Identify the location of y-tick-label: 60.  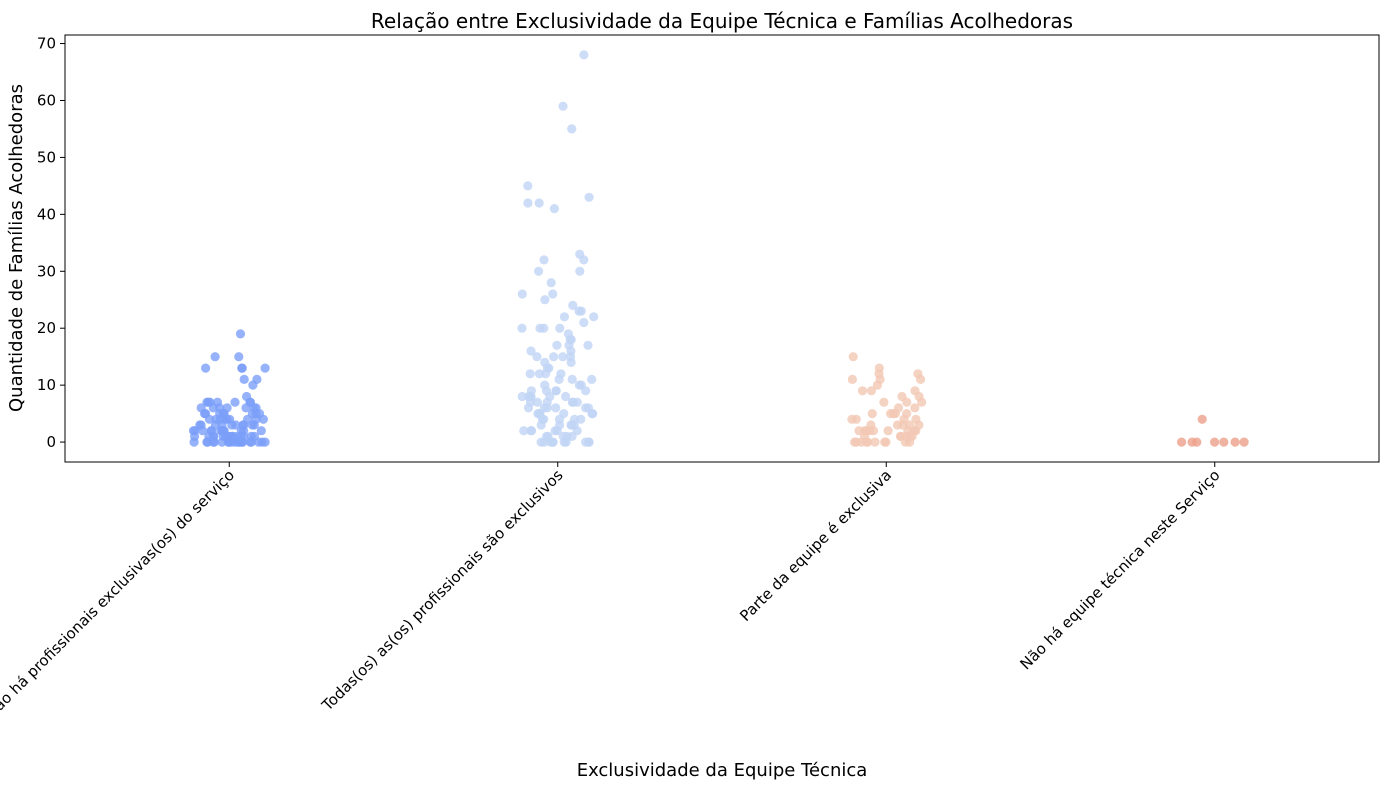
(46, 100).